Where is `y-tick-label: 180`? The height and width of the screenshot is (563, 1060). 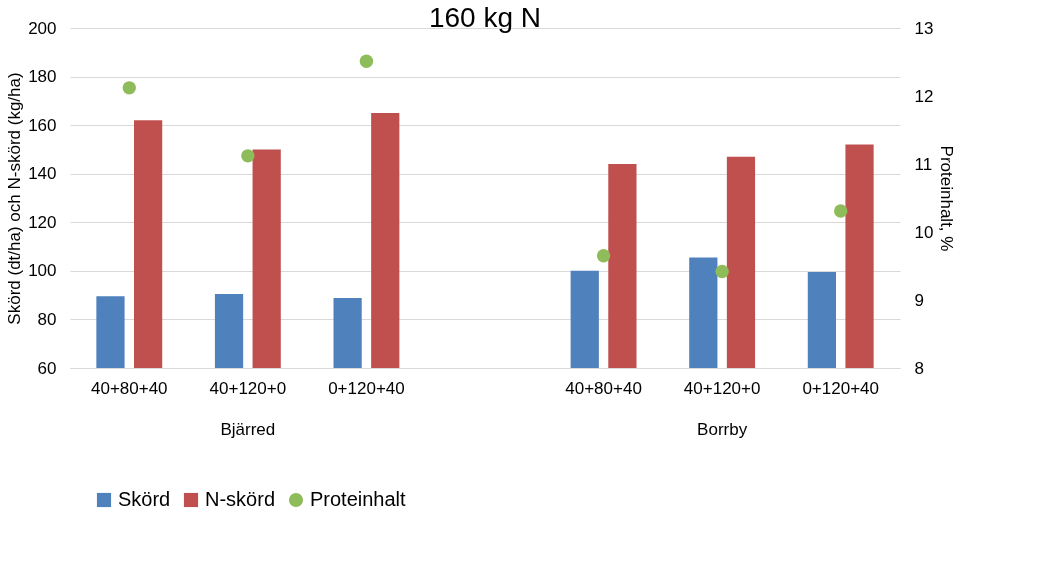
y-tick-label: 180 is located at coordinates (42, 77).